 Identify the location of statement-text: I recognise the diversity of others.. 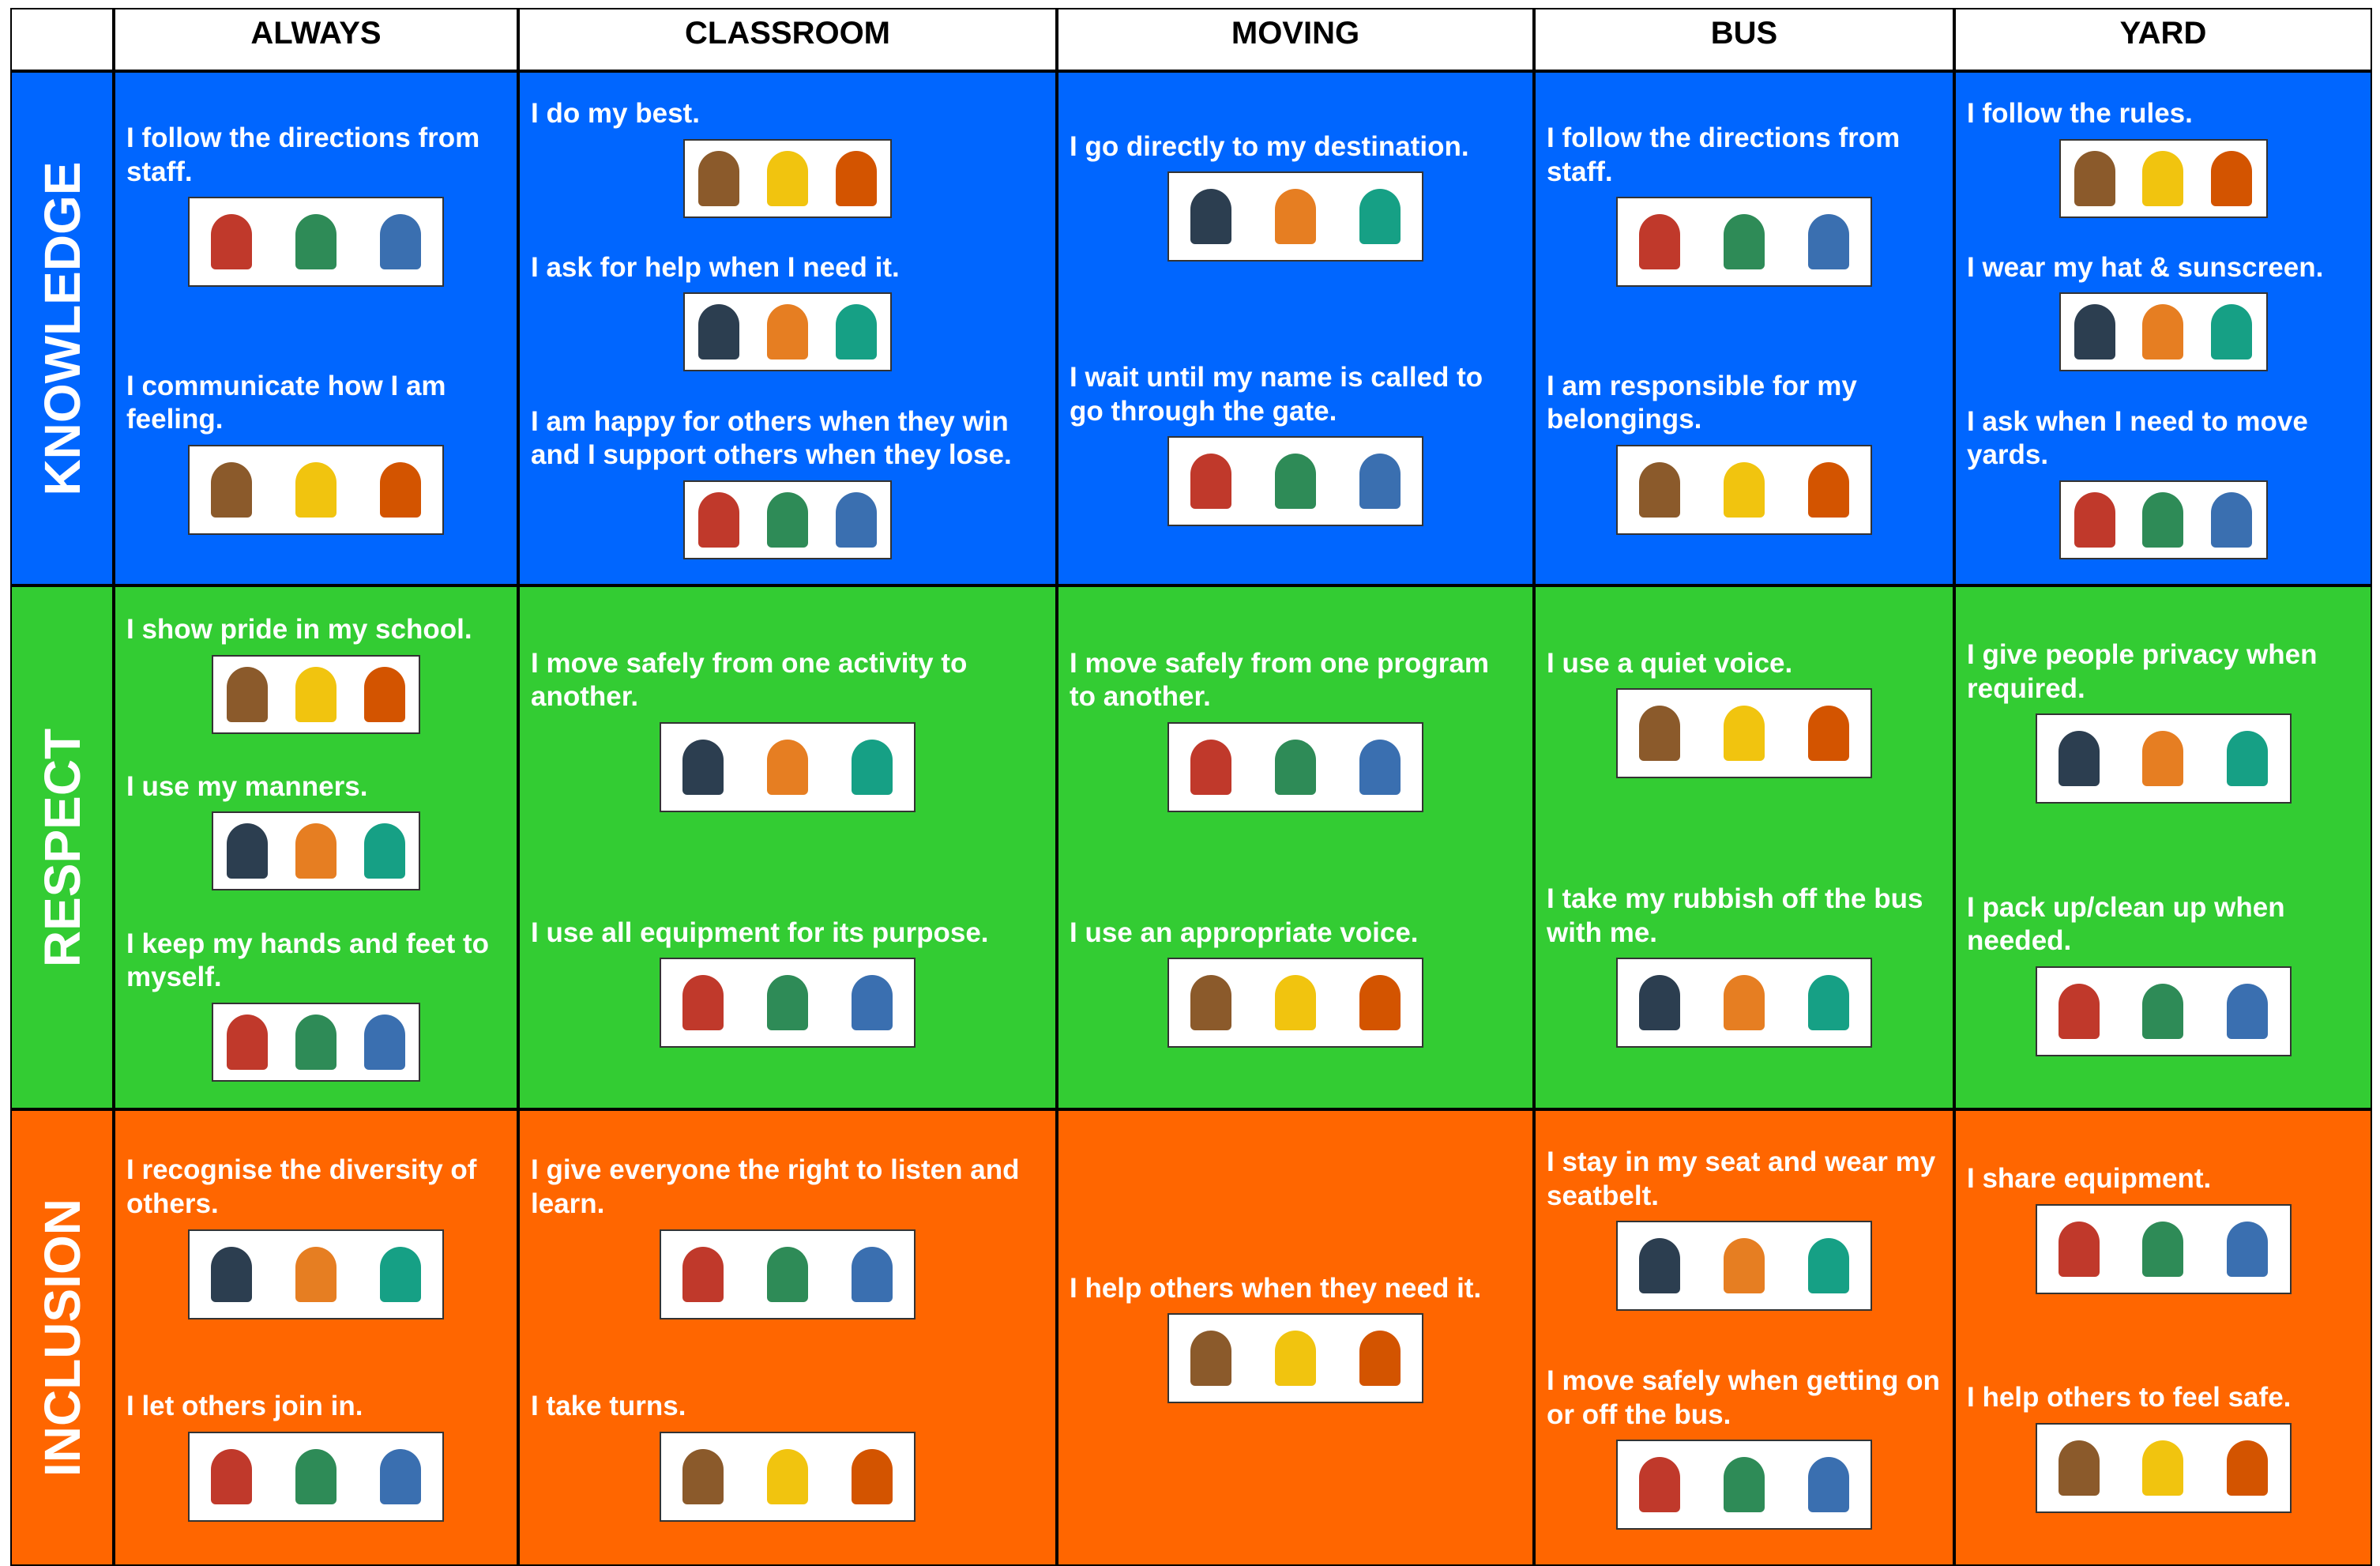
(301, 1187).